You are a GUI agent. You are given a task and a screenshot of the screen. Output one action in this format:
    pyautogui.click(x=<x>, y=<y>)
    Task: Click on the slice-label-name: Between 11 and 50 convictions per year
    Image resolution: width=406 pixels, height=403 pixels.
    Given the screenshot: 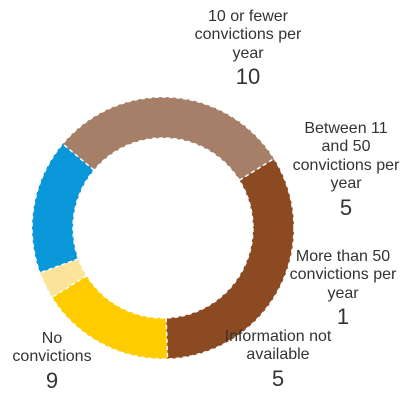 What is the action you would take?
    pyautogui.click(x=346, y=156)
    